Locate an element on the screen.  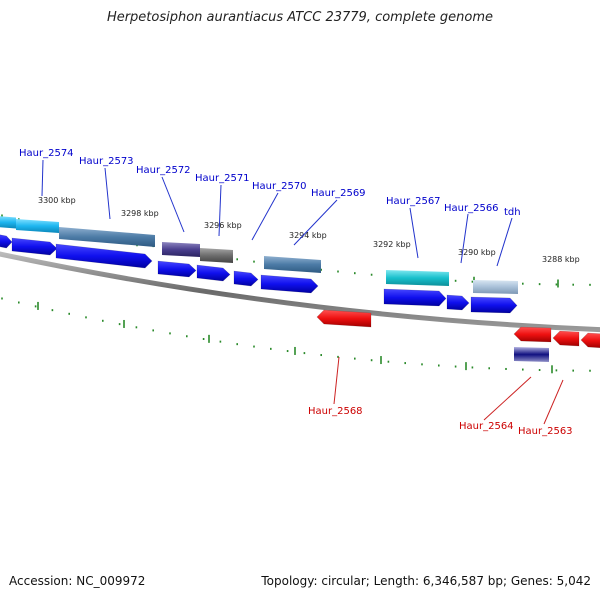
gene-label-haur-2567: Haur_2567 is located at coordinates (413, 201).